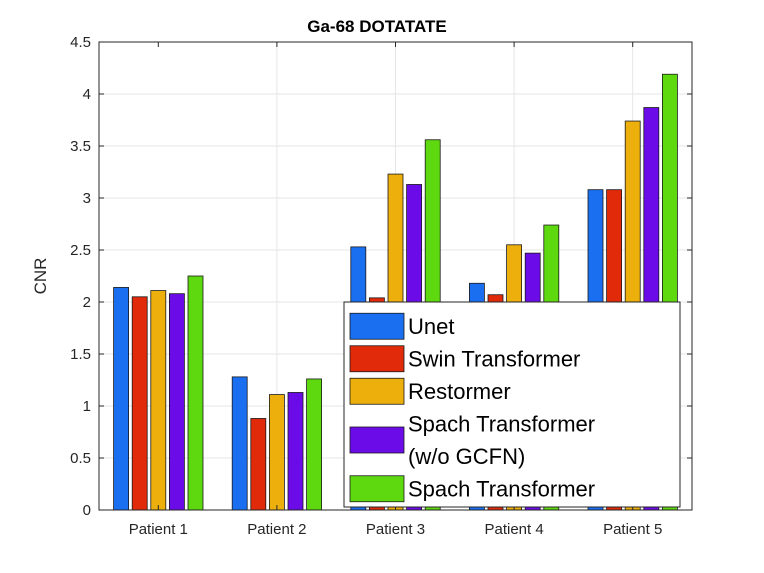  Describe the element at coordinates (395, 529) in the screenshot. I see `x-tick-label: Patient 3` at that location.